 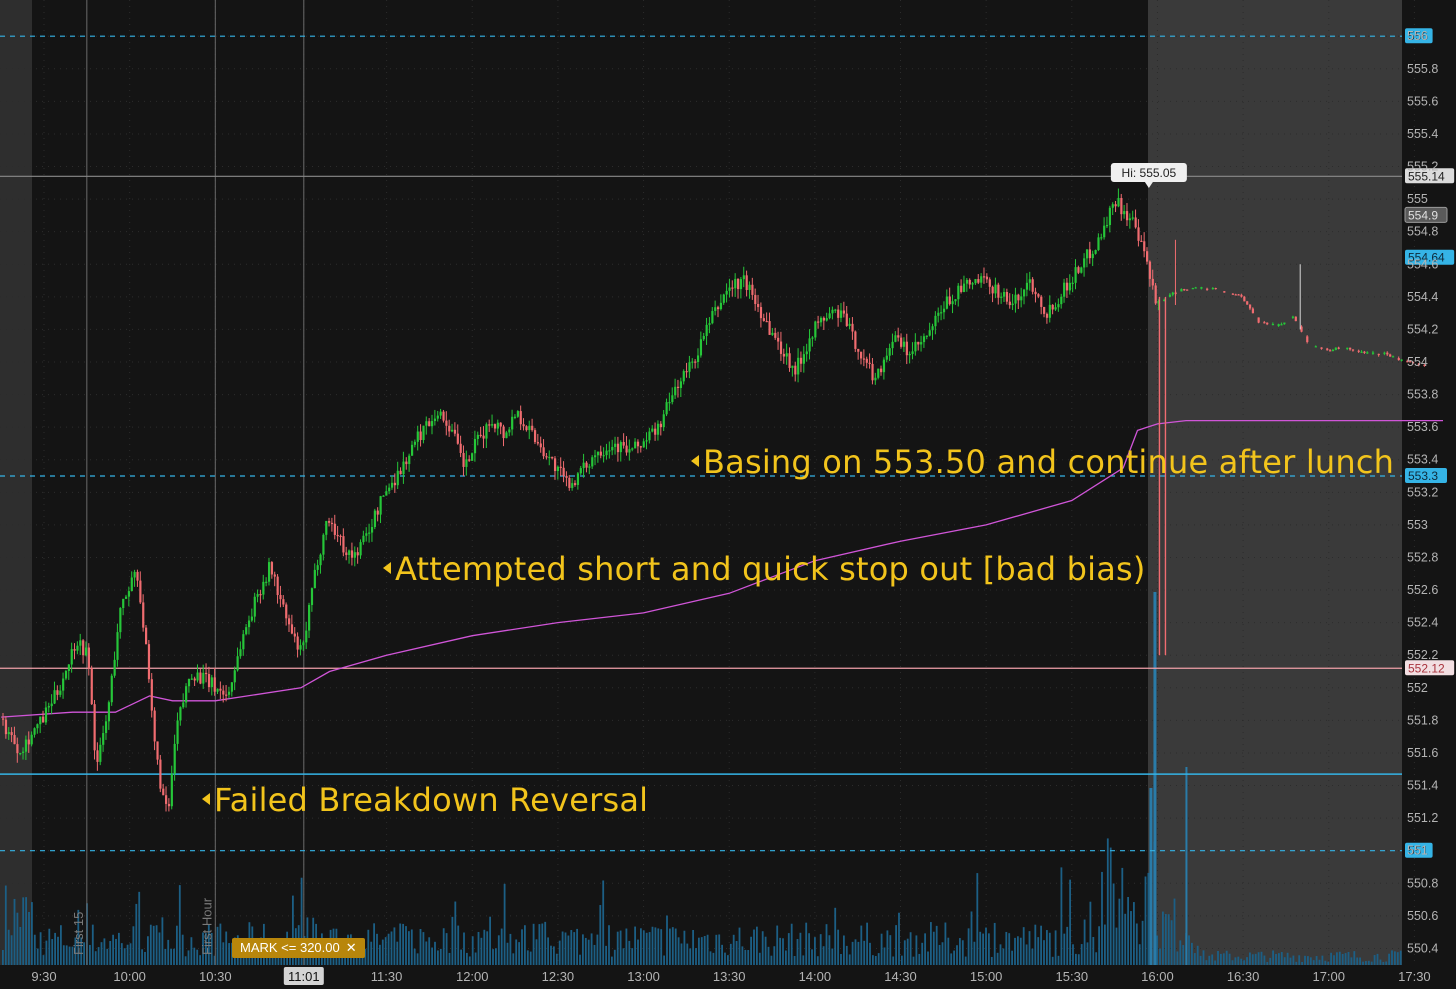 I want to click on y-tick-label: 554.8, so click(x=1422, y=232).